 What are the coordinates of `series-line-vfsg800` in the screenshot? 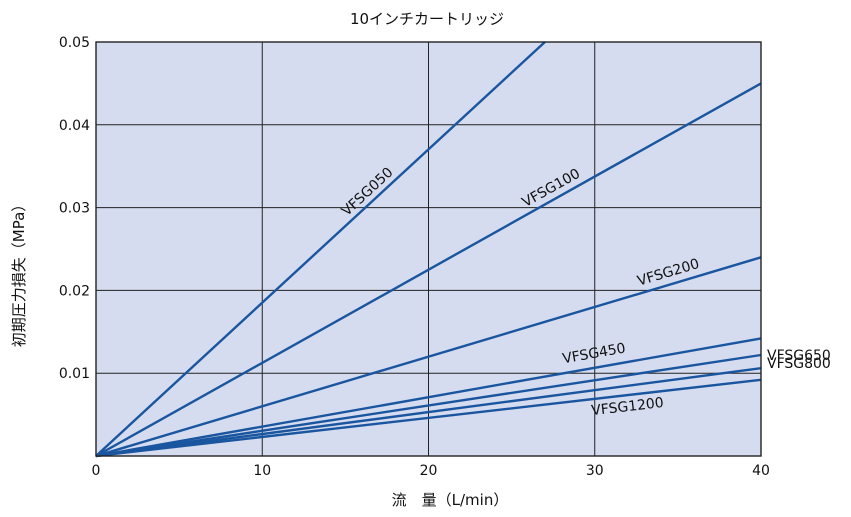 It's located at (428, 412).